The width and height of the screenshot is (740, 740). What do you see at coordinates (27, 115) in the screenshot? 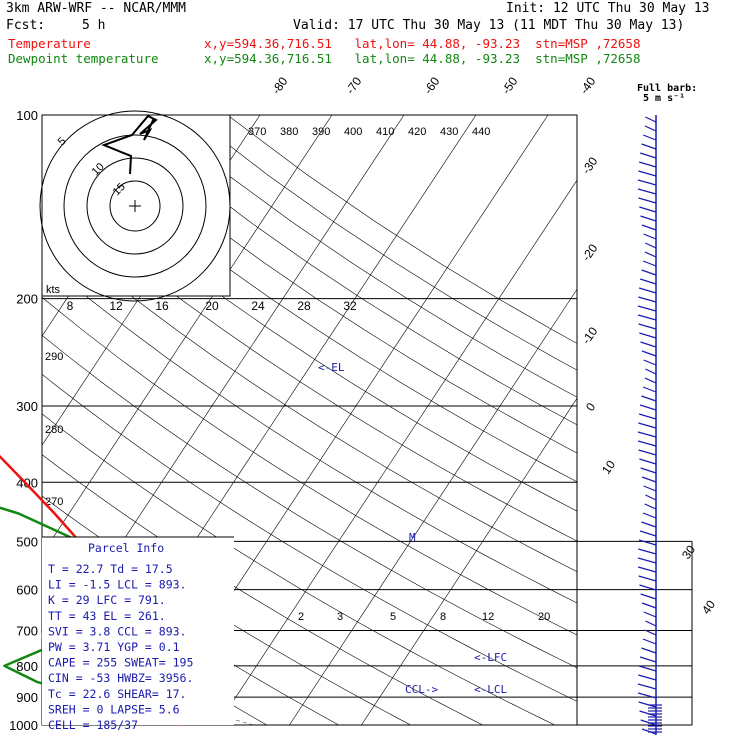
I see `pressure-label: 100` at bounding box center [27, 115].